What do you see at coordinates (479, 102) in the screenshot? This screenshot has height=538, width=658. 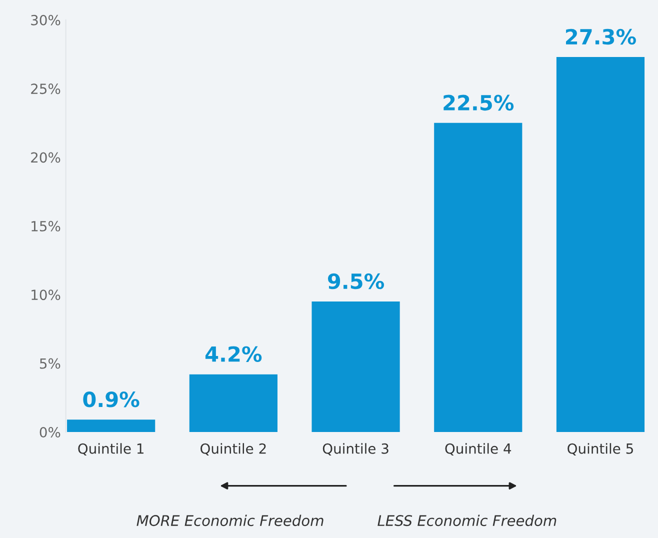 I see `data-label: 22.5%` at bounding box center [479, 102].